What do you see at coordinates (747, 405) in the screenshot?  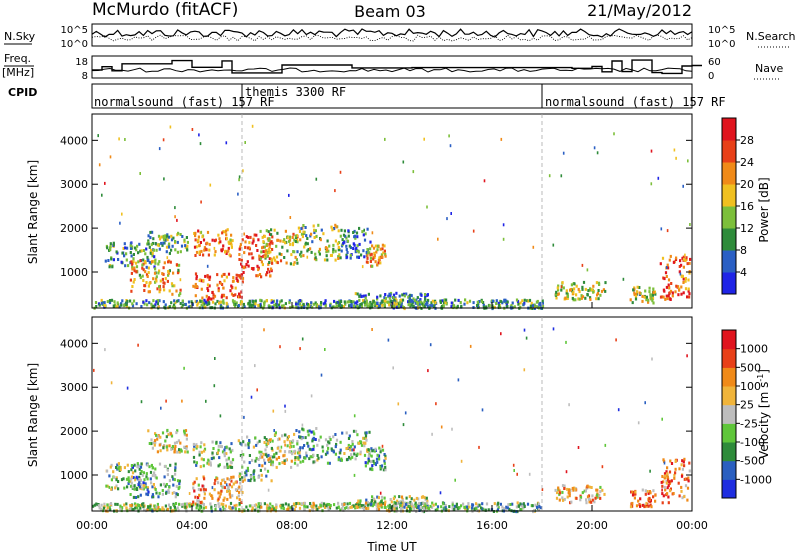 I see `velocity-cbar-tick-label: 25` at bounding box center [747, 405].